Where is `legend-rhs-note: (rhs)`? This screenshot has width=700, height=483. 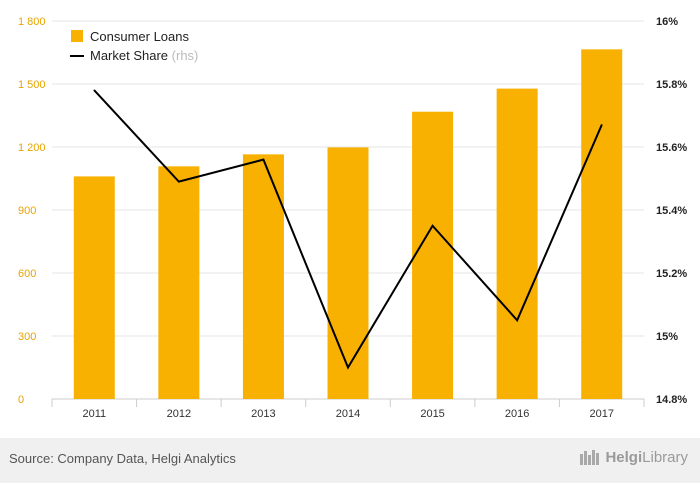
legend-rhs-note: (rhs) is located at coordinates (185, 55).